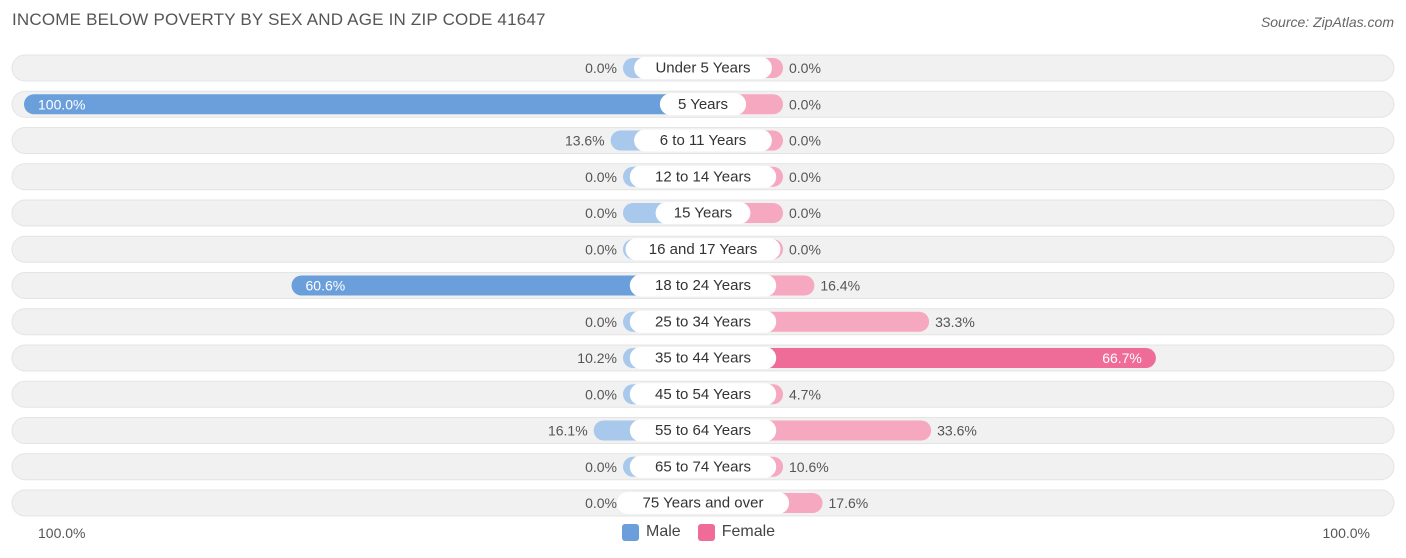 This screenshot has height=558, width=1406. Describe the element at coordinates (630, 532) in the screenshot. I see `legend-swatch-male` at that location.